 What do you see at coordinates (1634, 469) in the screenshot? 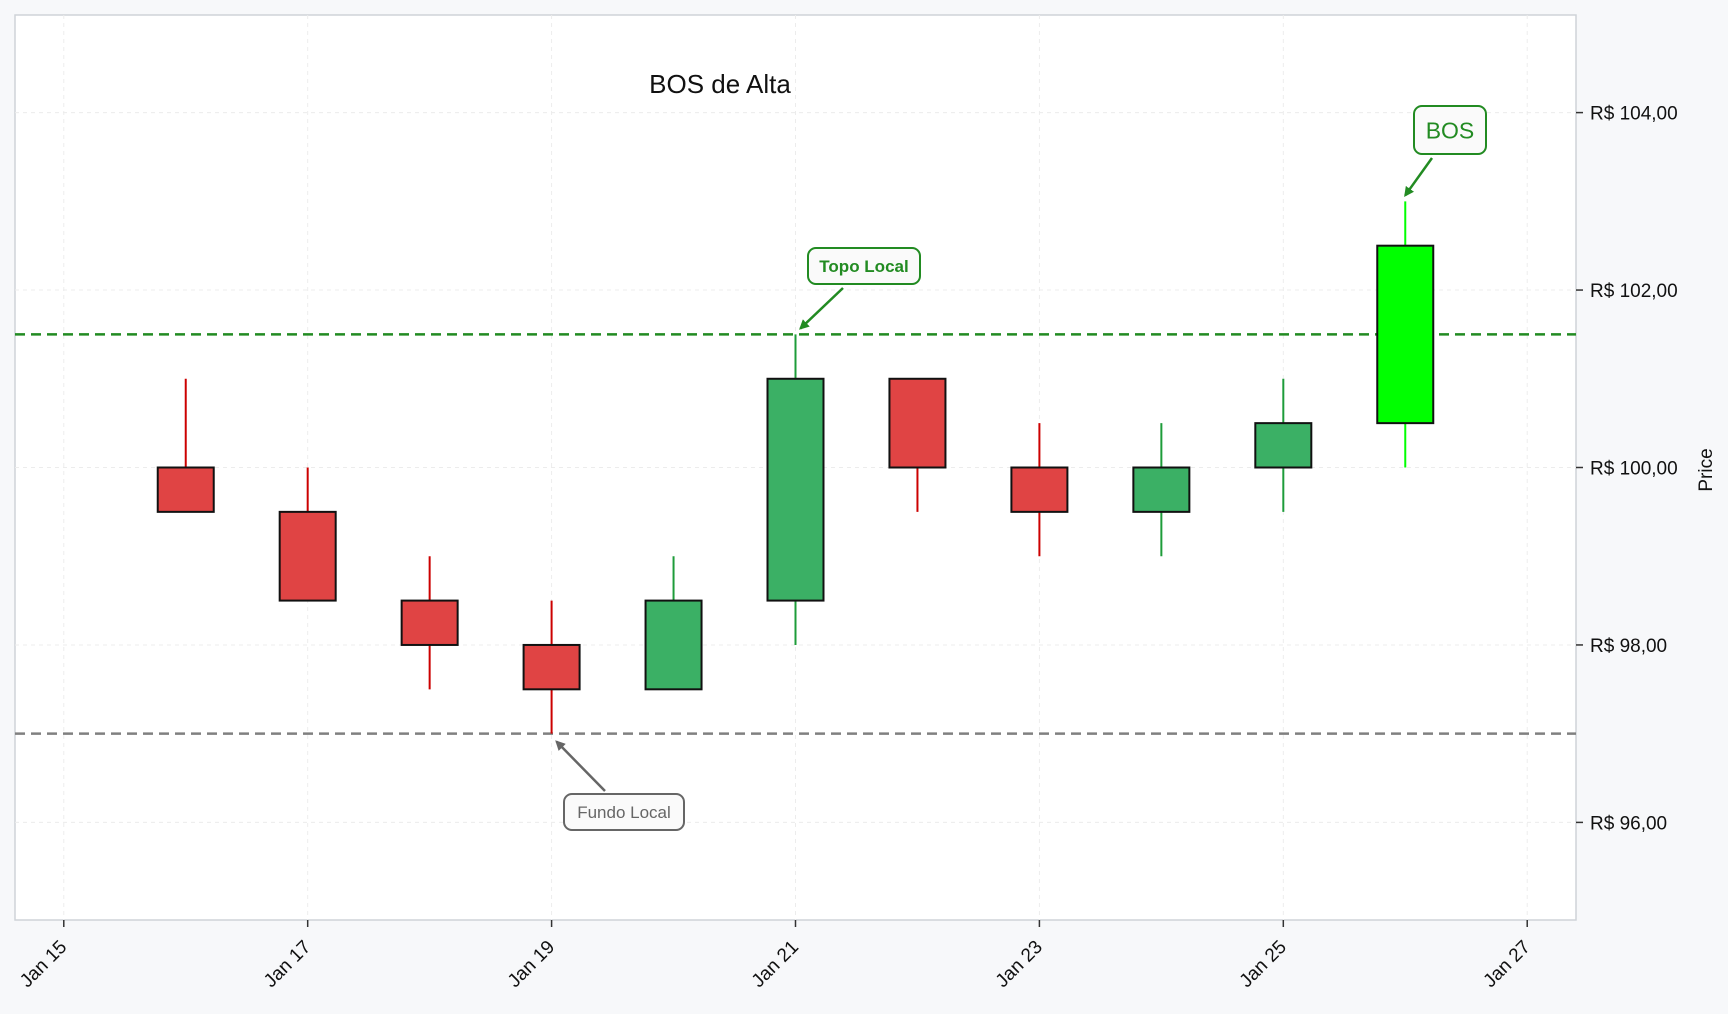
I see `y-tick-label: R$ 100,00` at bounding box center [1634, 469].